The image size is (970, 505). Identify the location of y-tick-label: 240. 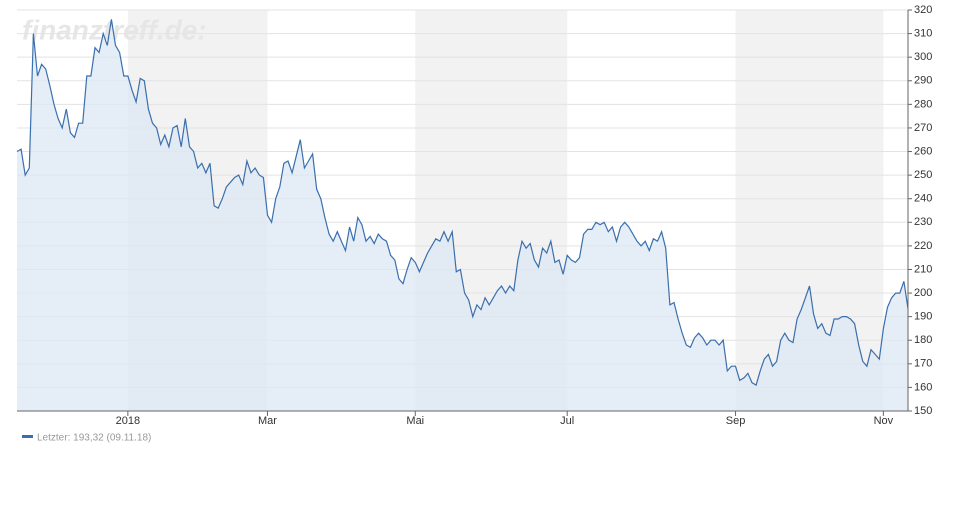
(923, 199).